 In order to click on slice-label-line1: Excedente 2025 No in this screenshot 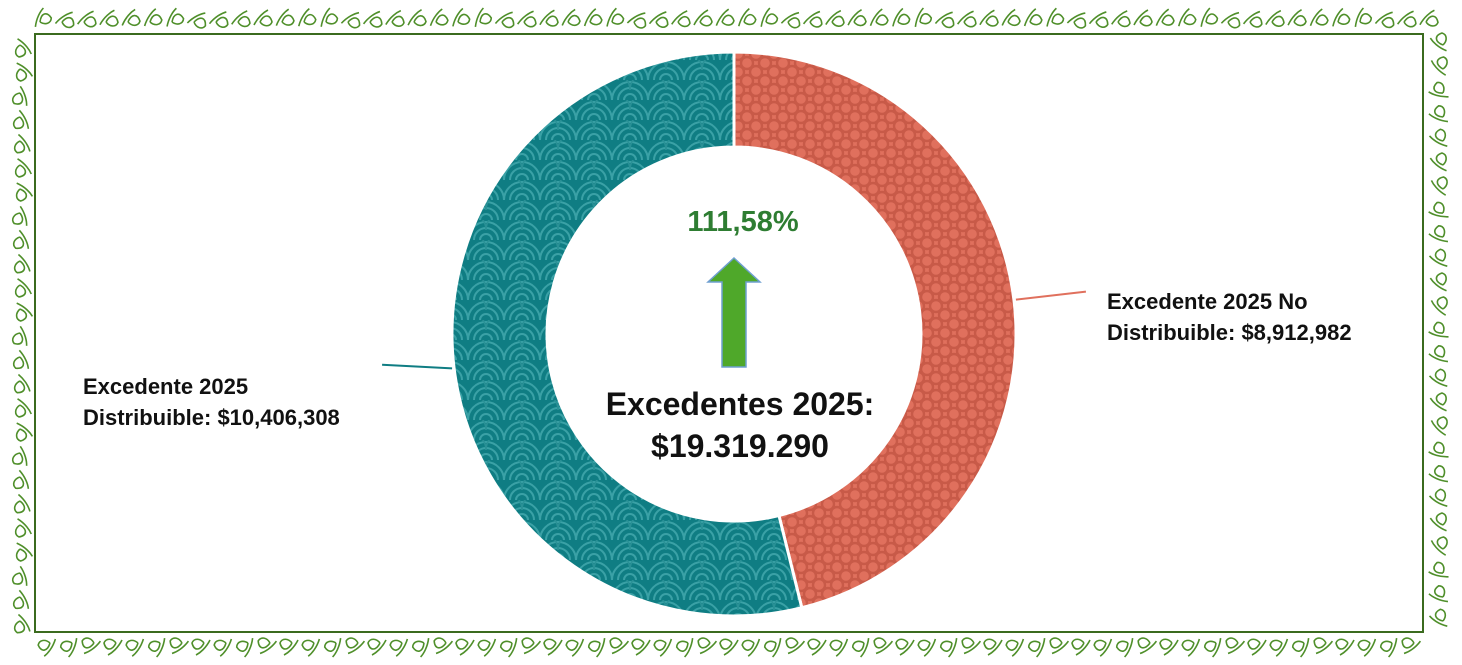, I will do `click(1207, 301)`.